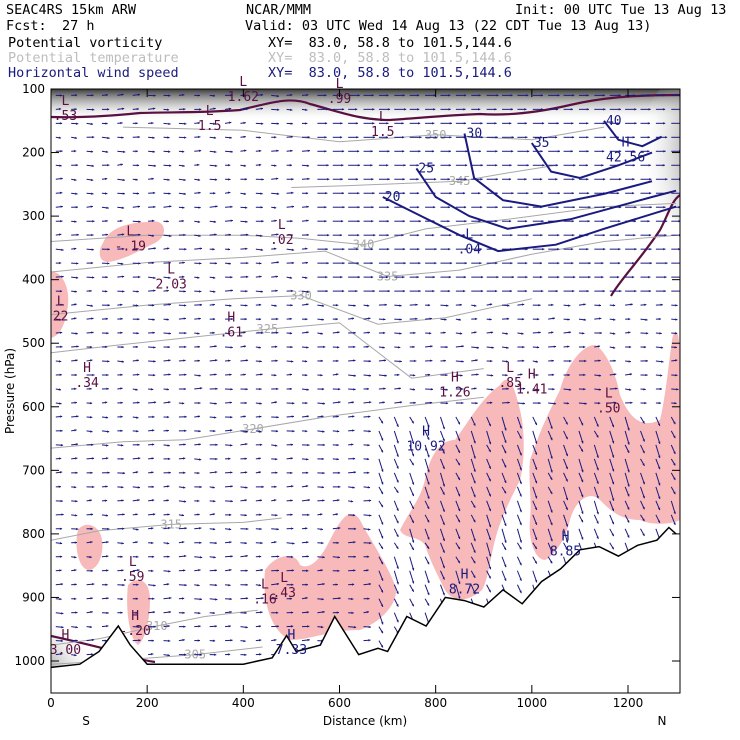  What do you see at coordinates (71, 10) in the screenshot?
I see `model-title: SEAC4RS 15km ARW` at bounding box center [71, 10].